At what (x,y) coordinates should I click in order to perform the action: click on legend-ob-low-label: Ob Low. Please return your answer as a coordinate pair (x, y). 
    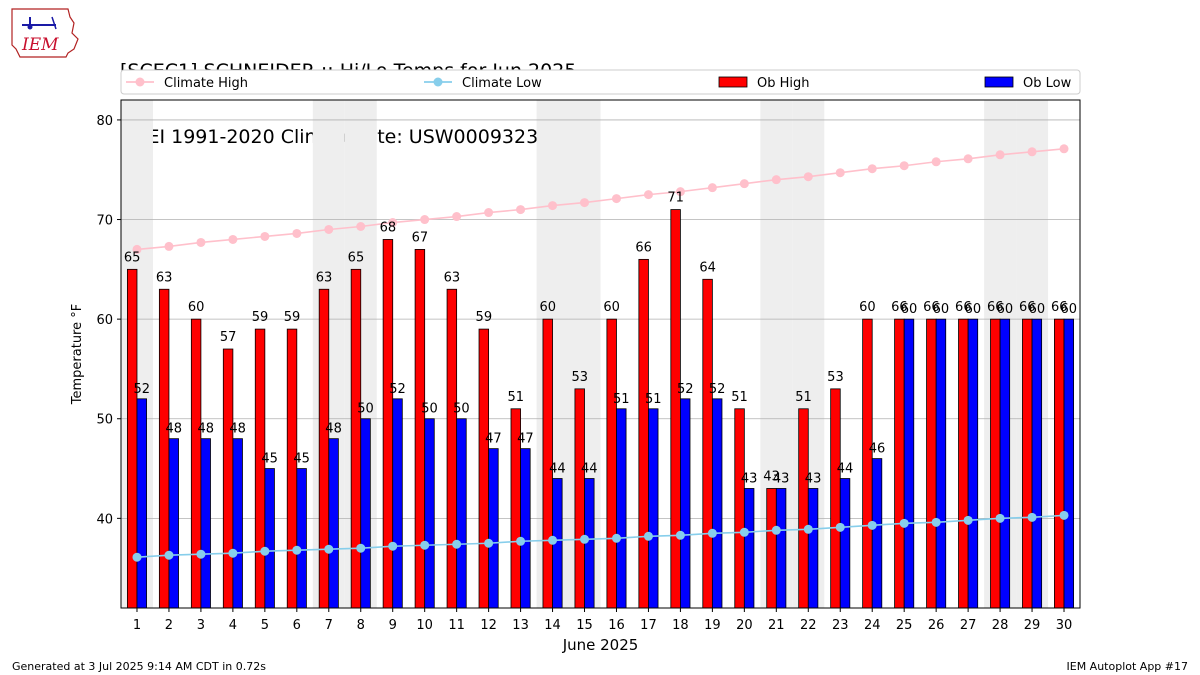
    Looking at the image, I should click on (1047, 83).